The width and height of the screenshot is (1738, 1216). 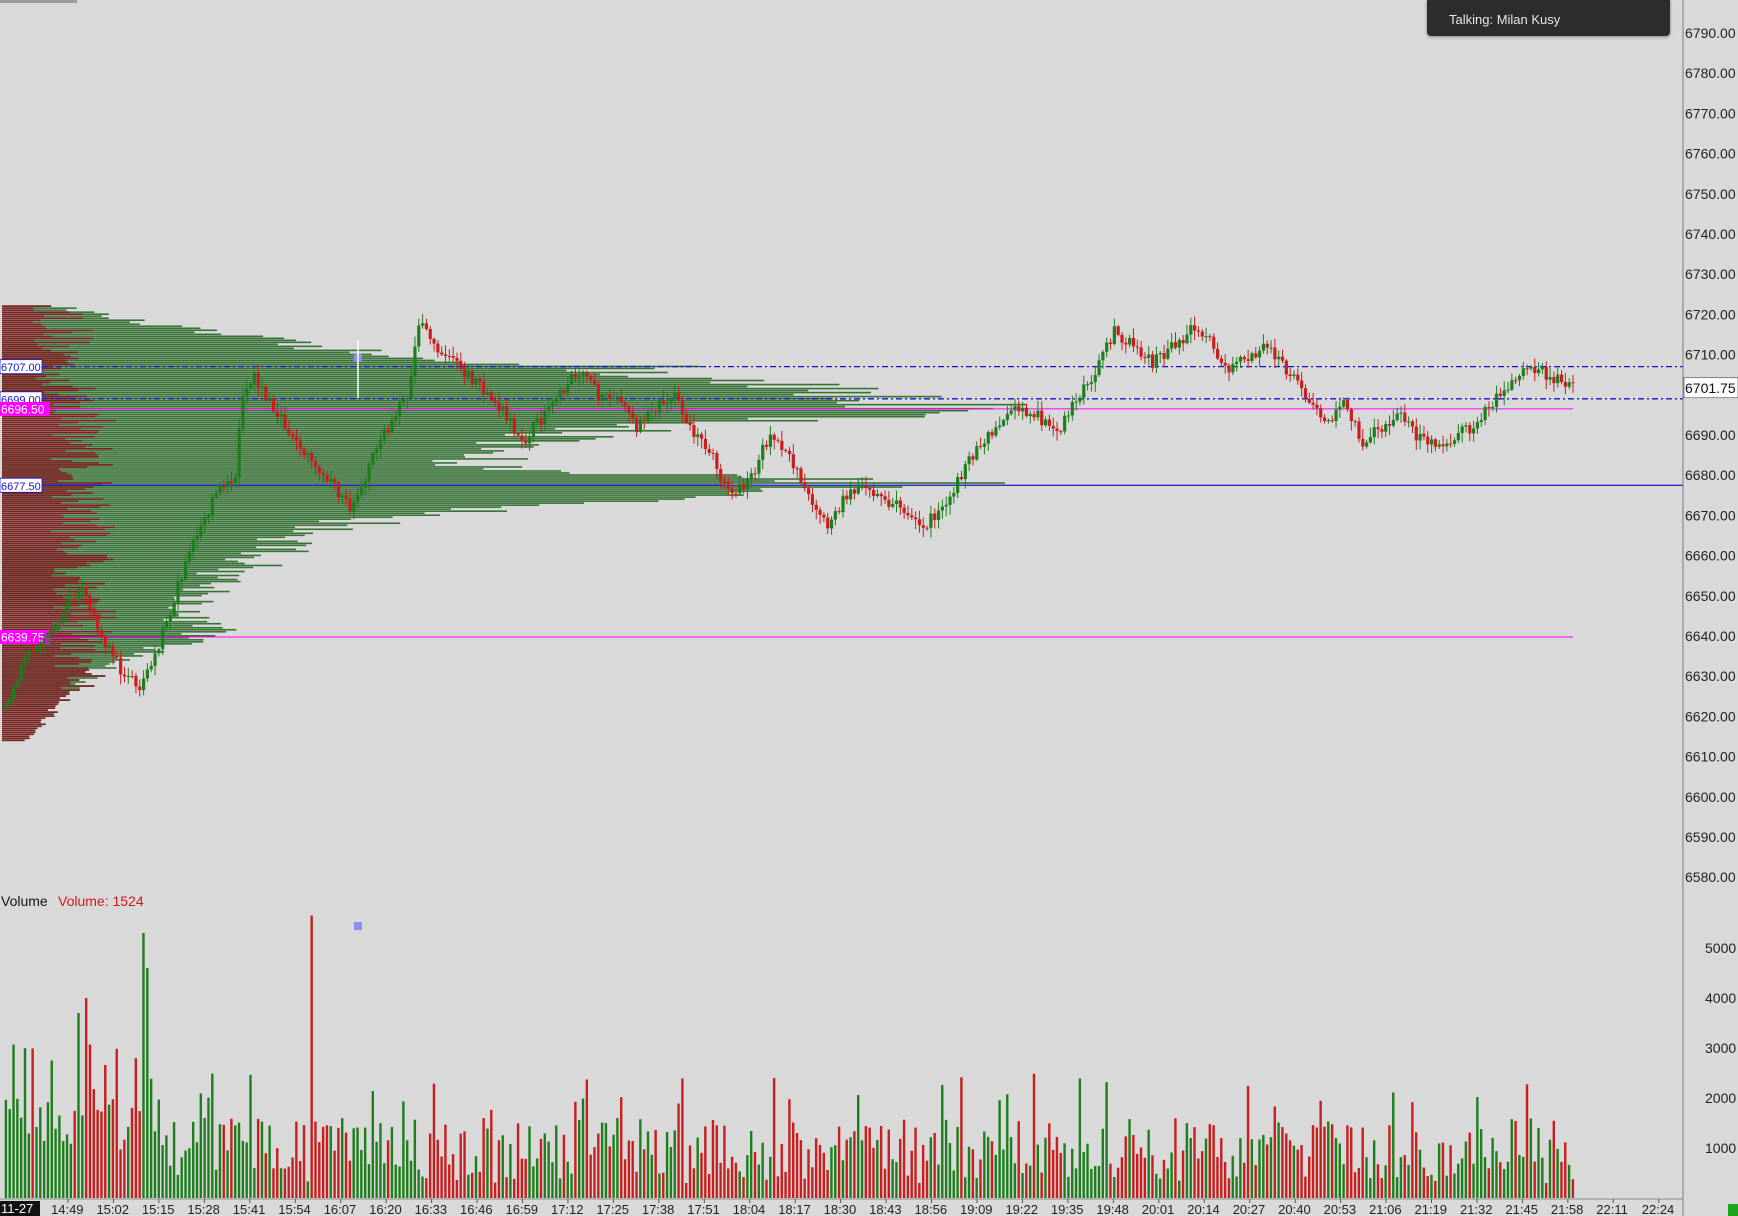 What do you see at coordinates (385, 1209) in the screenshot?
I see `time-tick-label: 16:20` at bounding box center [385, 1209].